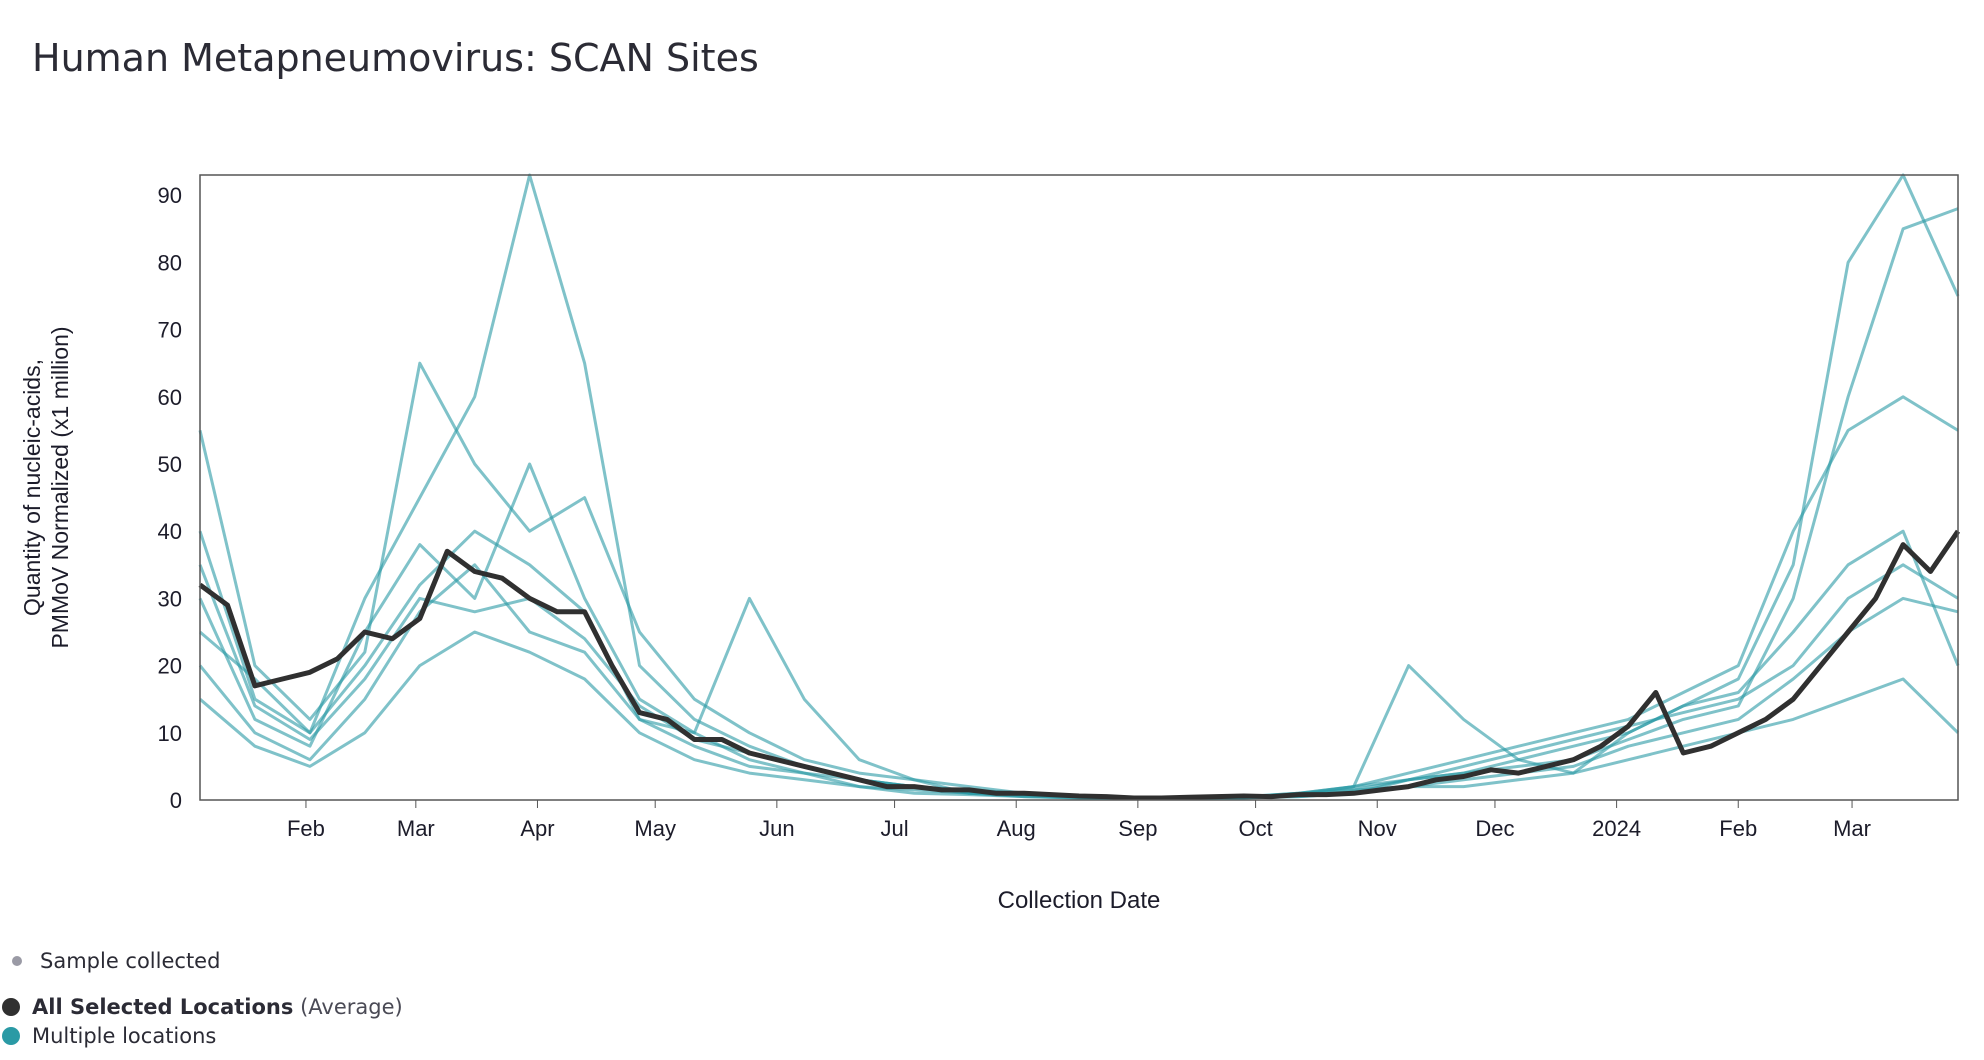 This screenshot has height=1060, width=1984. Describe the element at coordinates (170, 531) in the screenshot. I see `y-tick-label: 40` at that location.